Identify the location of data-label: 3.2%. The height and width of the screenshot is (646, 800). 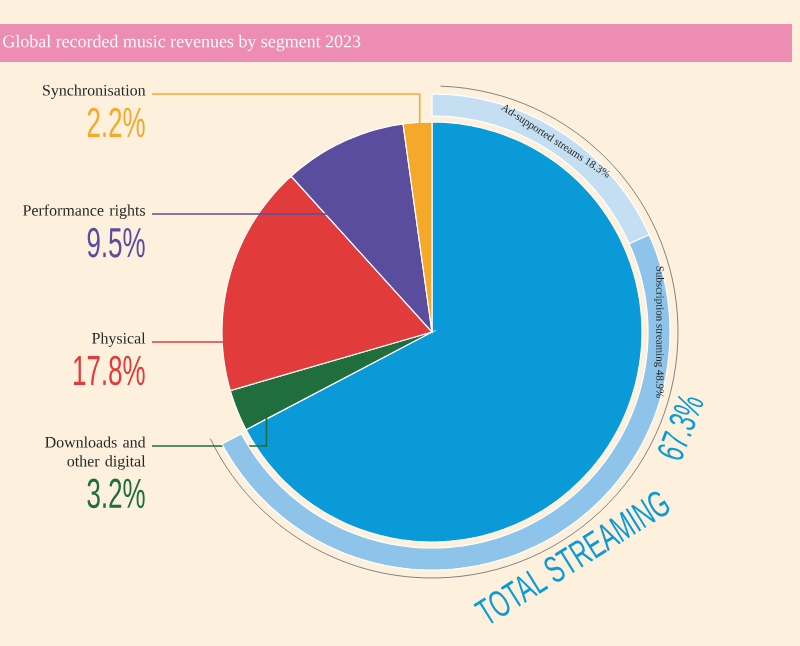
(116, 493).